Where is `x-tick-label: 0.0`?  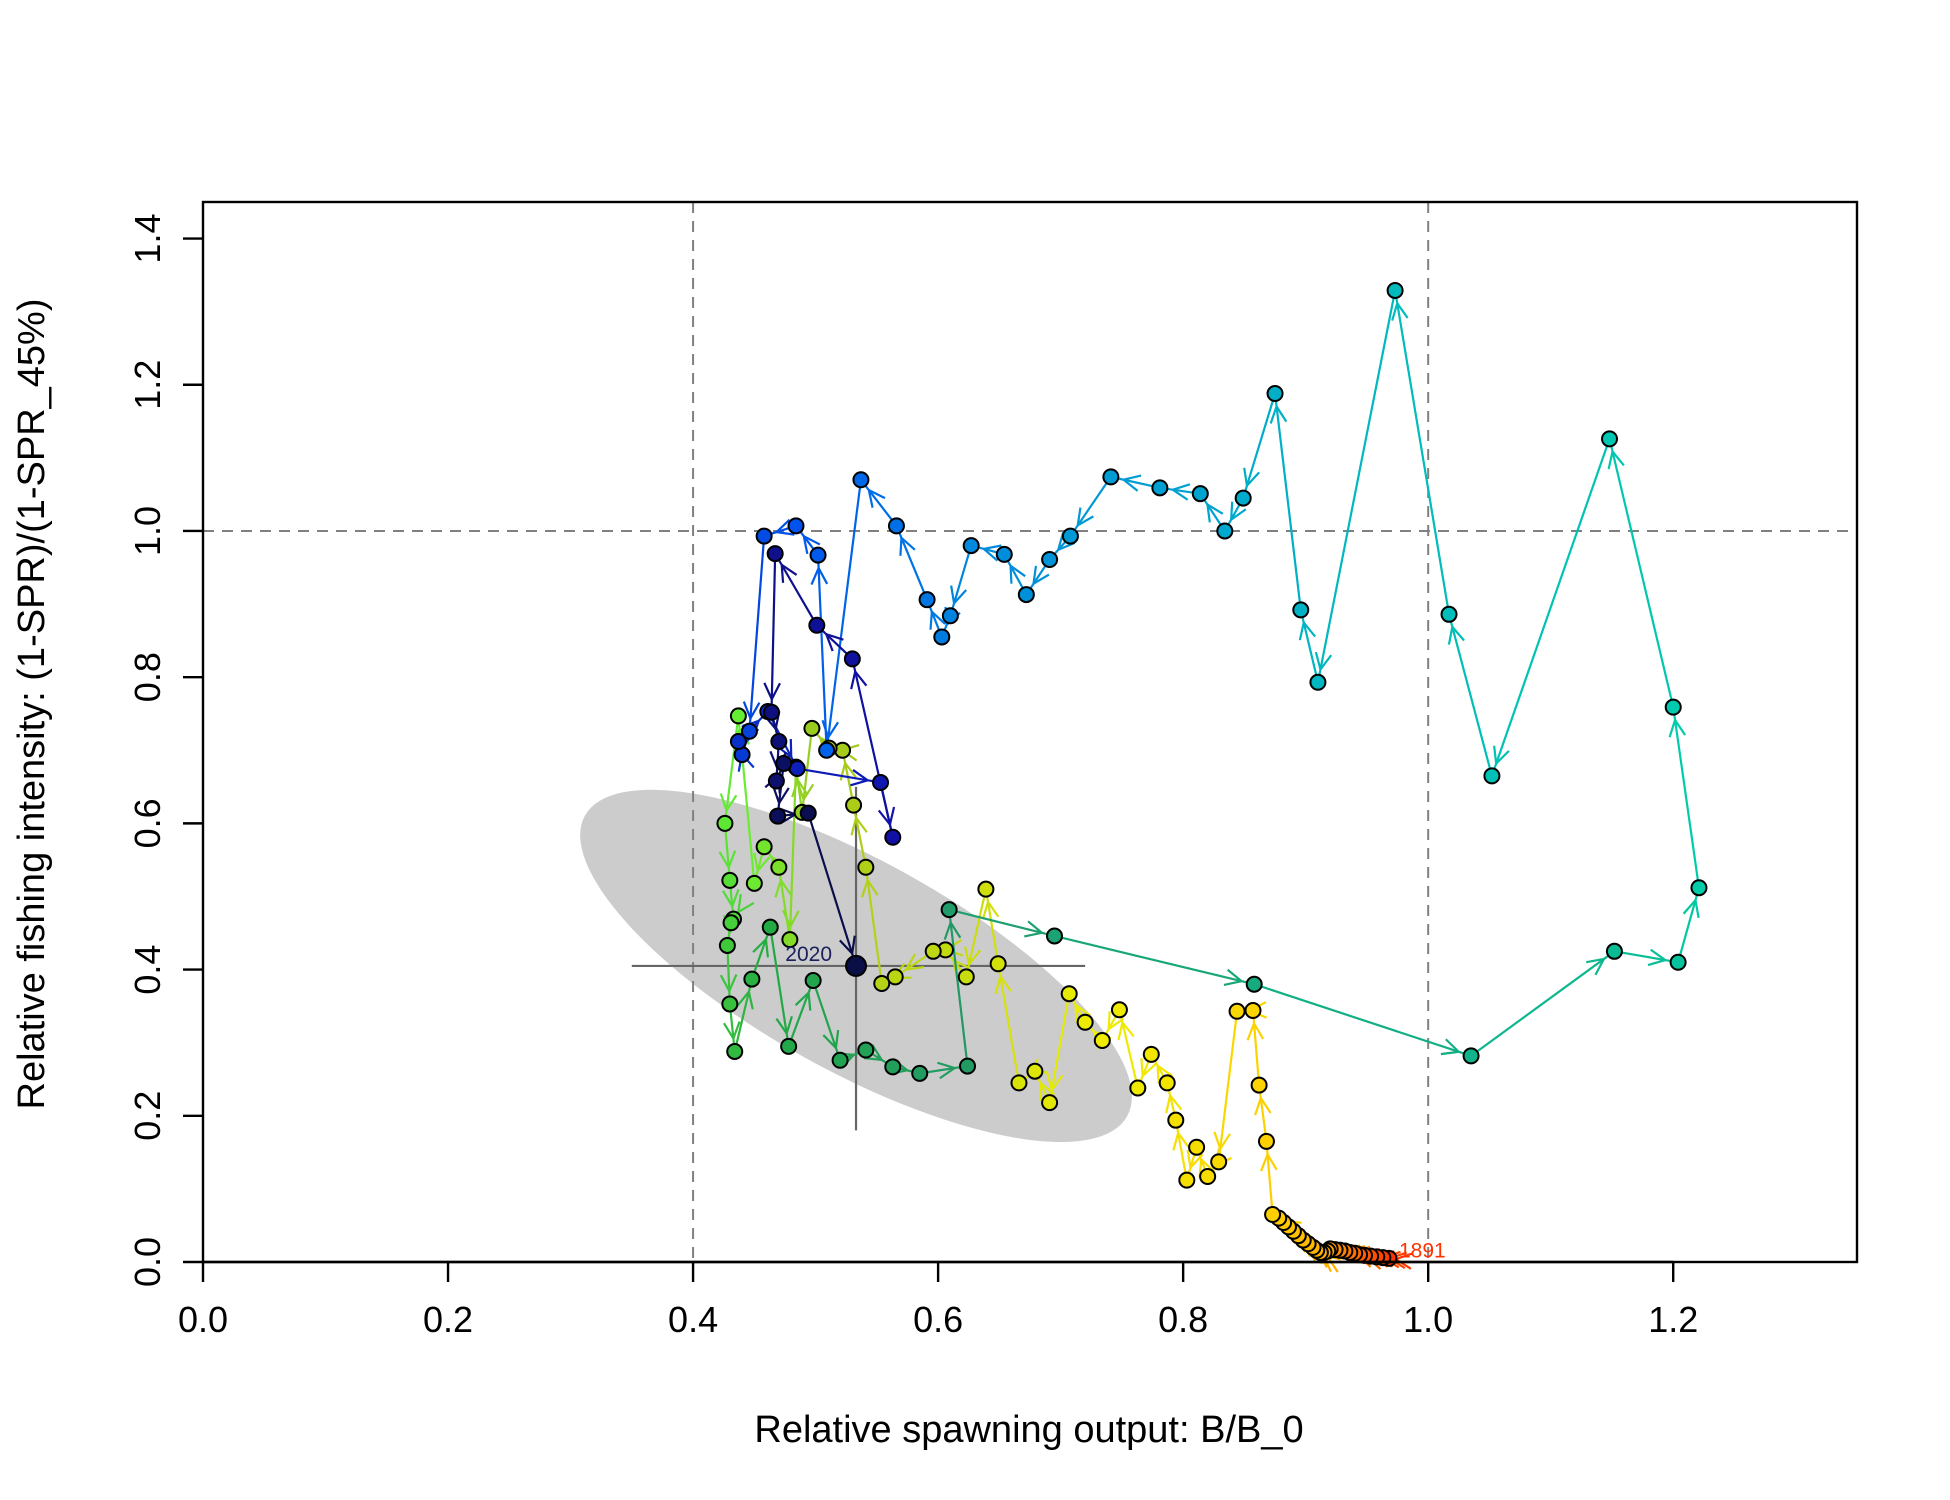
x-tick-label: 0.0 is located at coordinates (203, 1319).